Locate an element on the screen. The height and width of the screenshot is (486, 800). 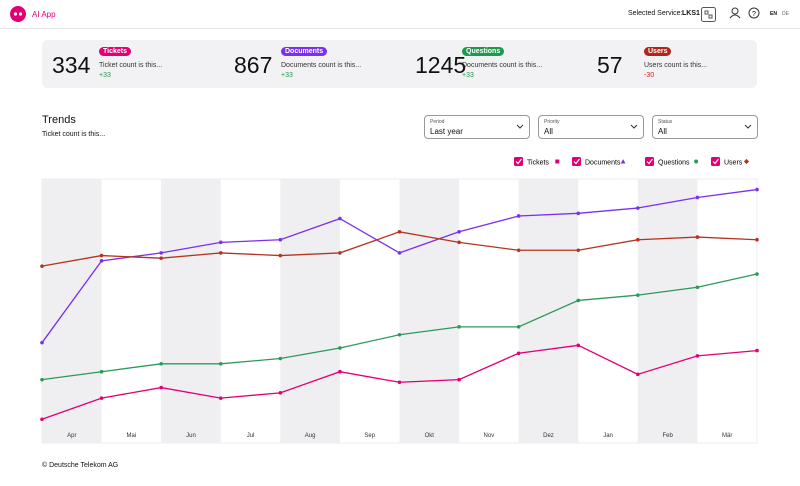
chevron is located at coordinates (634, 126).